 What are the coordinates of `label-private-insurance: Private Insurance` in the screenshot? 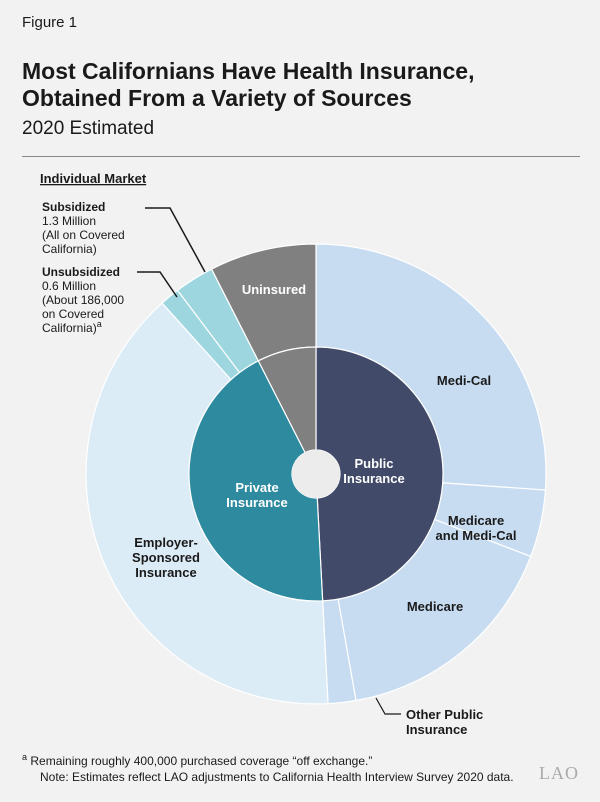 It's located at (256, 495).